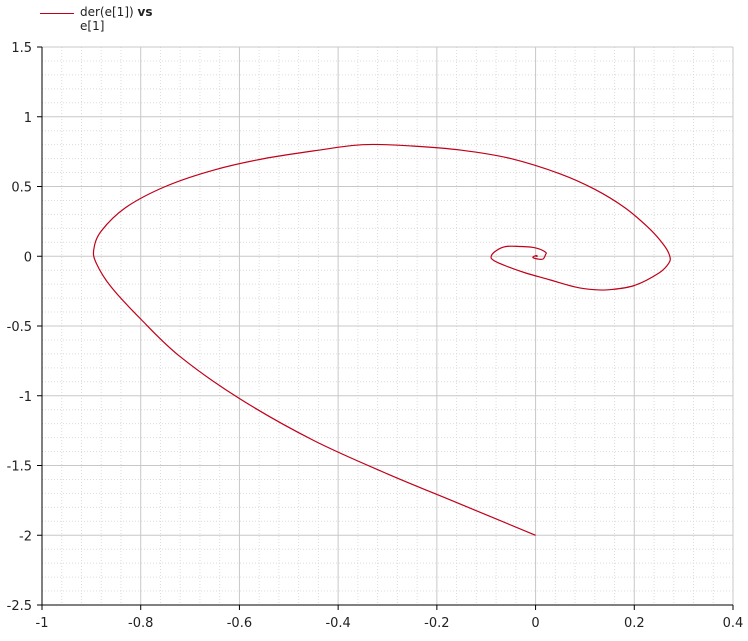 The height and width of the screenshot is (641, 748). I want to click on x-tick-label: 0.4, so click(733, 623).